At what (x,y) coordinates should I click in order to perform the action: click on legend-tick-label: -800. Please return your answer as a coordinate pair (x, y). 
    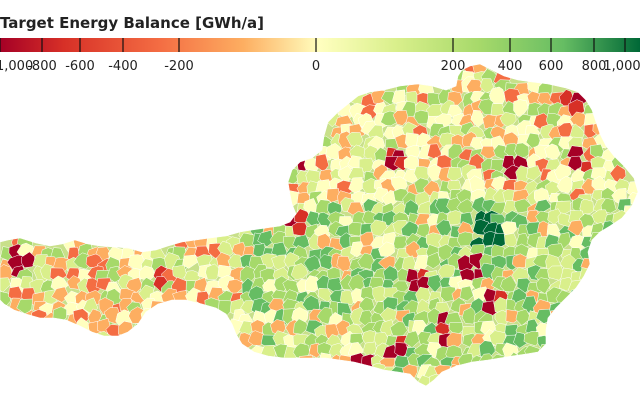
    Looking at the image, I should click on (42, 66).